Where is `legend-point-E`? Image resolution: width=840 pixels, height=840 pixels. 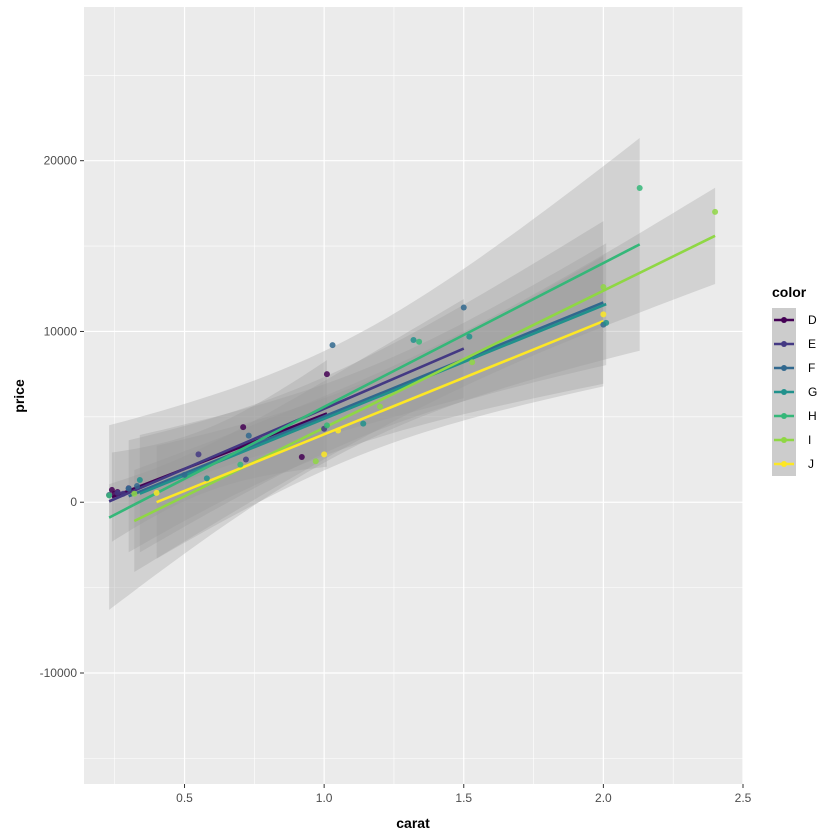 legend-point-E is located at coordinates (784, 344).